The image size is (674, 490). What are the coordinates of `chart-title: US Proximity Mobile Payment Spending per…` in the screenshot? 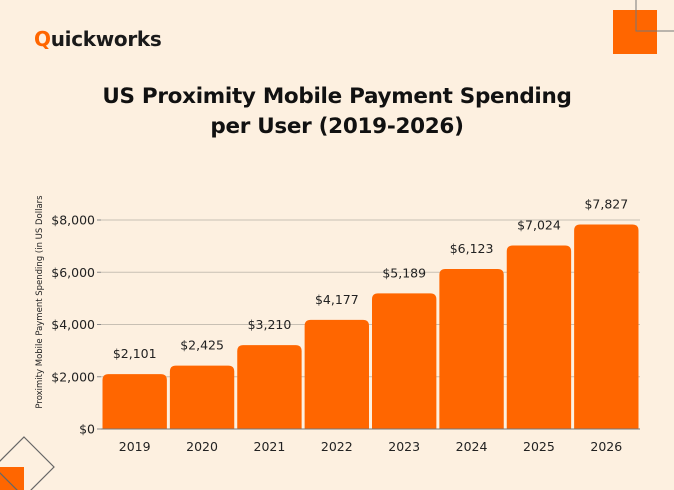 It's located at (337, 112).